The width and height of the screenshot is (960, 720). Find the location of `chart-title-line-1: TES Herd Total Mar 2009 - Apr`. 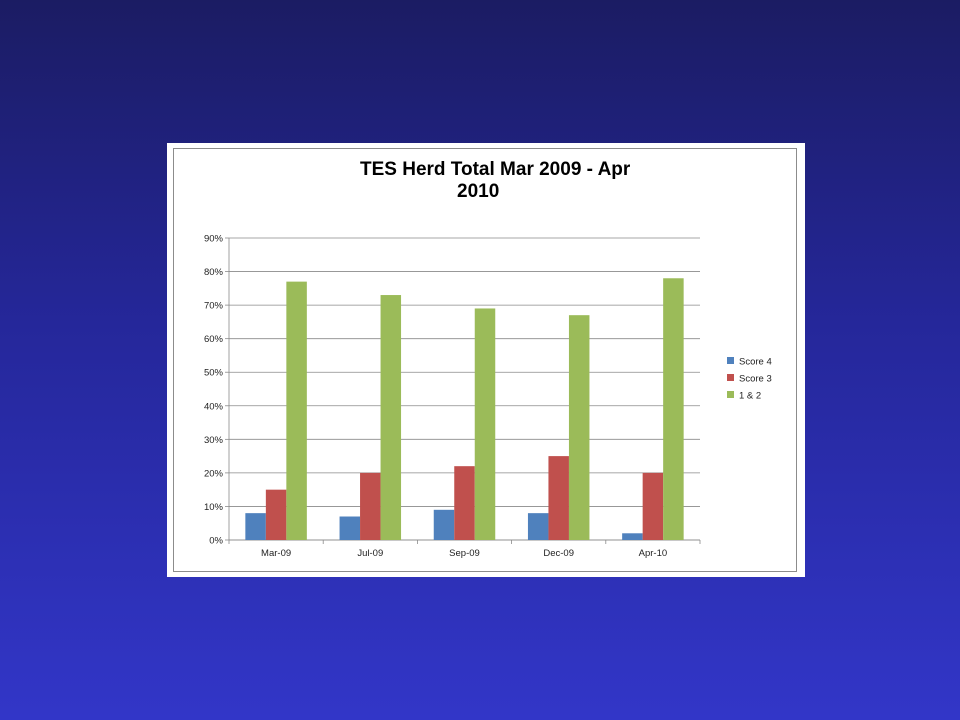

chart-title-line-1: TES Herd Total Mar 2009 - Apr is located at coordinates (495, 169).